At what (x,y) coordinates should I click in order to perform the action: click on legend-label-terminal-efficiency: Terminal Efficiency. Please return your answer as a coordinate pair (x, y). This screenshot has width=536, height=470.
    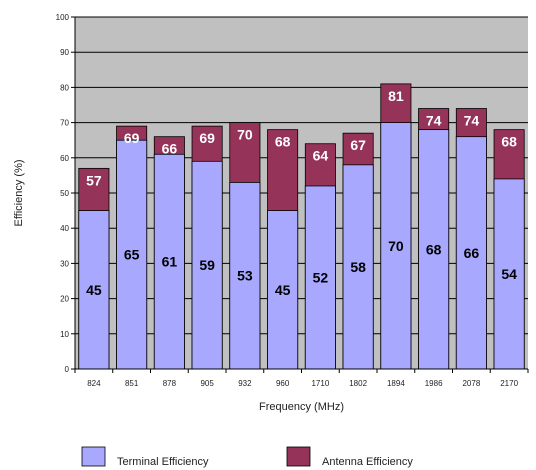
    Looking at the image, I should click on (163, 462).